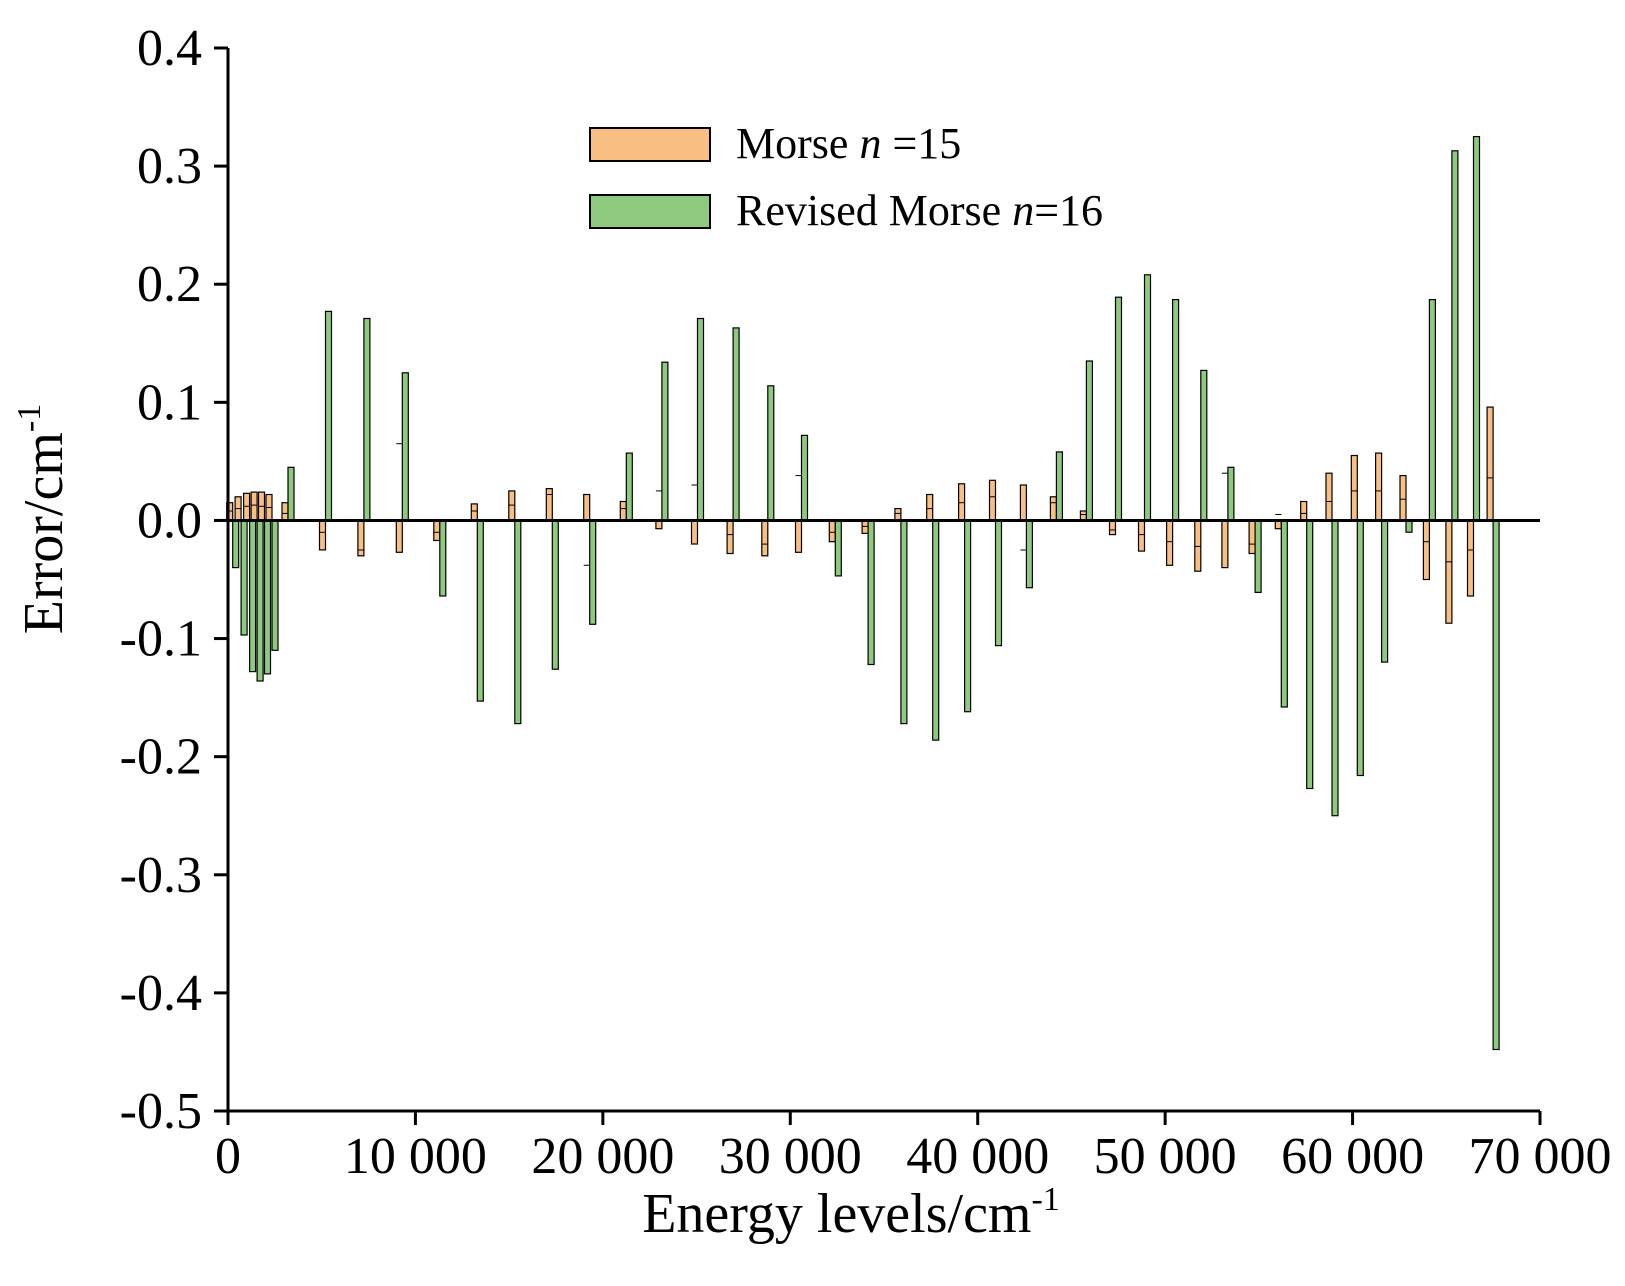 The height and width of the screenshot is (1286, 1625). What do you see at coordinates (1068, 210) in the screenshot?
I see `legend-label-part: =16` at bounding box center [1068, 210].